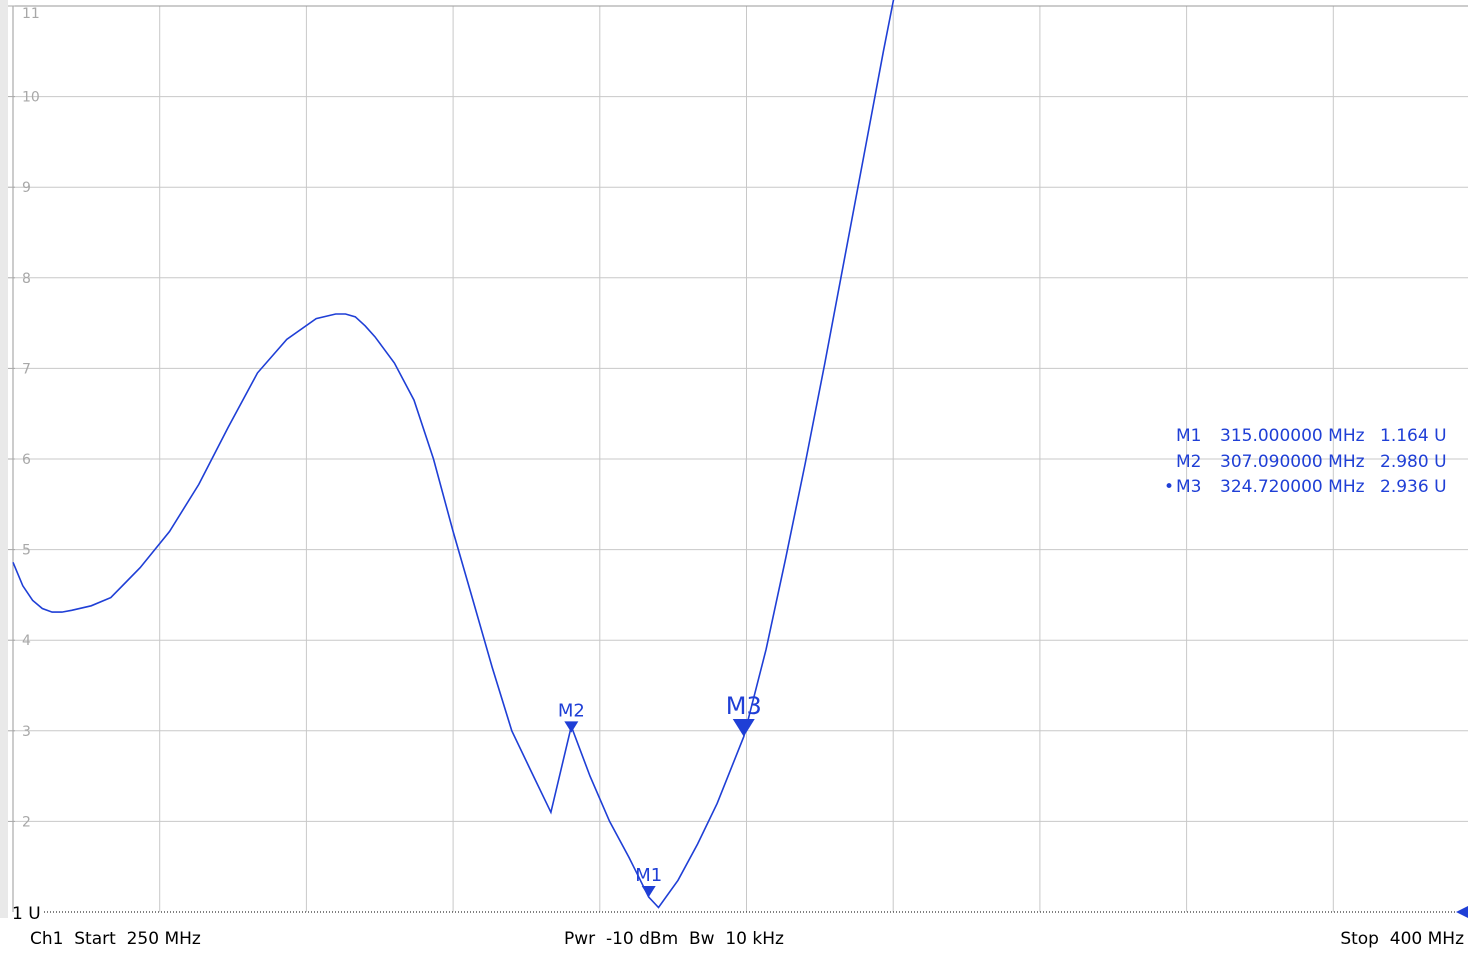  What do you see at coordinates (31, 14) in the screenshot?
I see `y-tick-label: 11` at bounding box center [31, 14].